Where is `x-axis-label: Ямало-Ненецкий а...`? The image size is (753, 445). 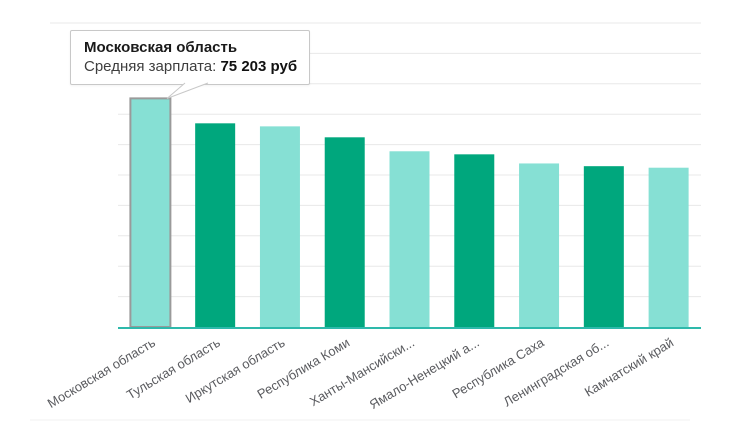 x-axis-label: Ямало-Ненецкий а... is located at coordinates (424, 373).